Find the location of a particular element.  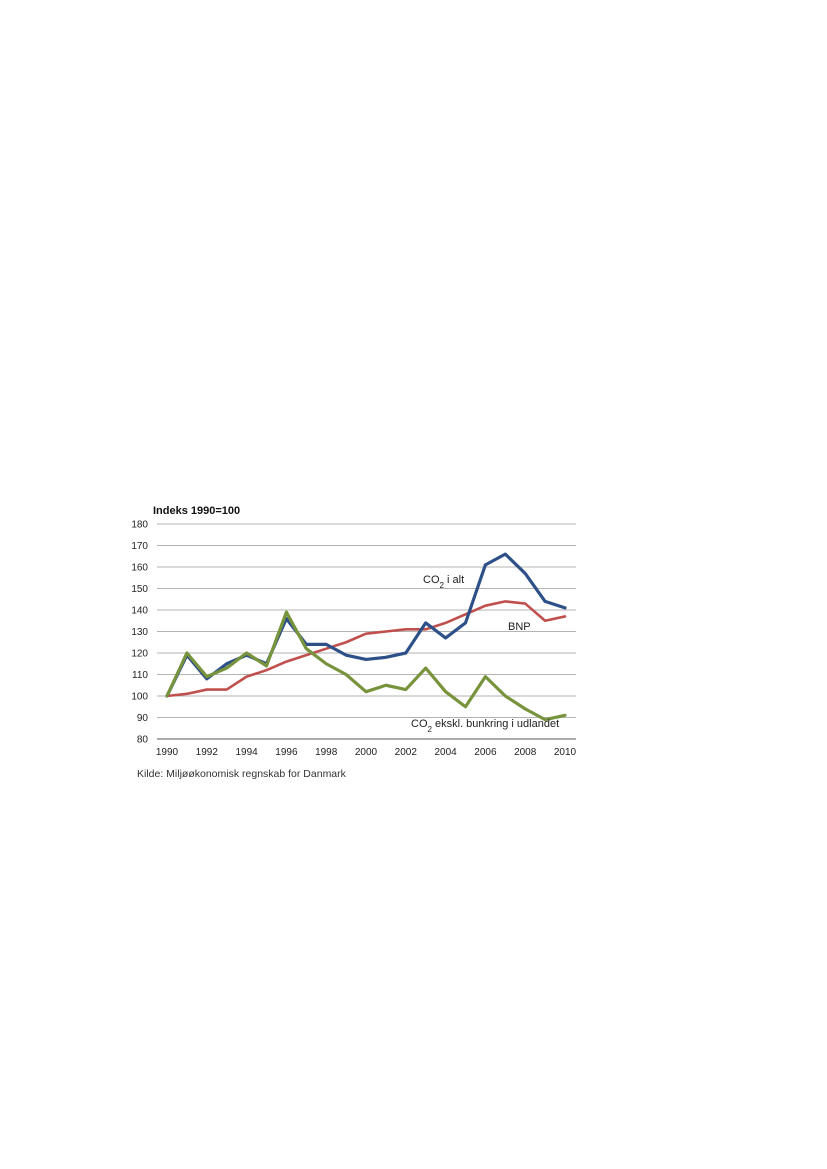

y-tick-label: 120 is located at coordinates (139, 654).